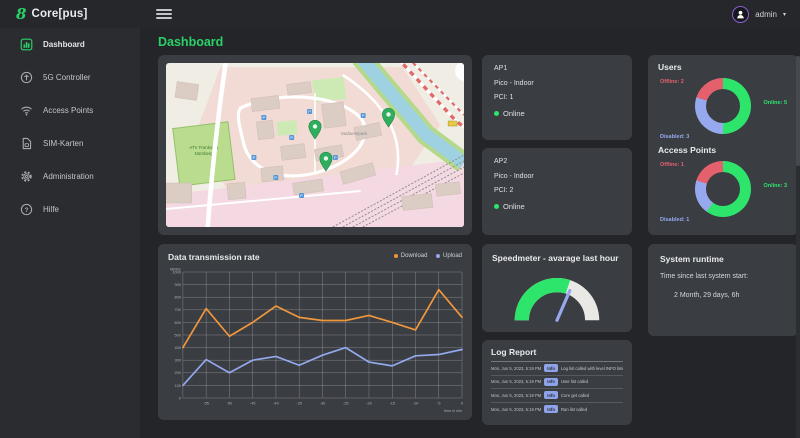 This screenshot has height=438, width=800. I want to click on chevron-down-icon: ▾, so click(784, 14).